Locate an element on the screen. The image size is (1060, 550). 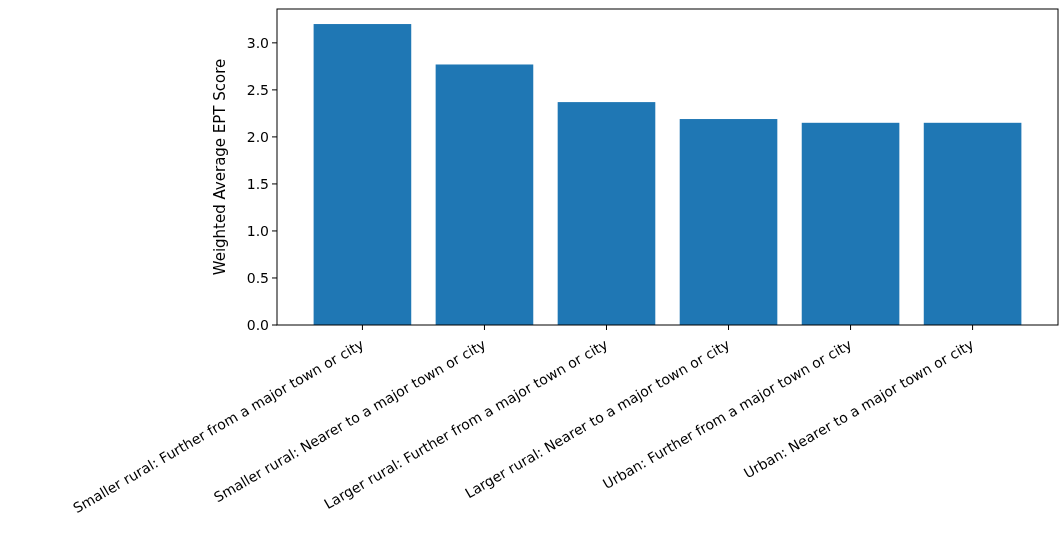
y-tick-label: 1.0 is located at coordinates (257, 230).